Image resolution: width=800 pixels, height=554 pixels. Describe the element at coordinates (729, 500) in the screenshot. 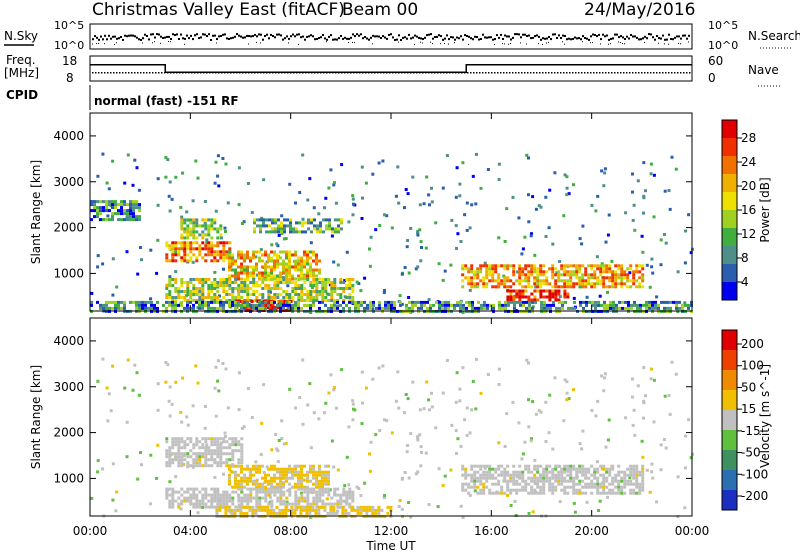

I see `velocity-colorbar-swatch` at that location.